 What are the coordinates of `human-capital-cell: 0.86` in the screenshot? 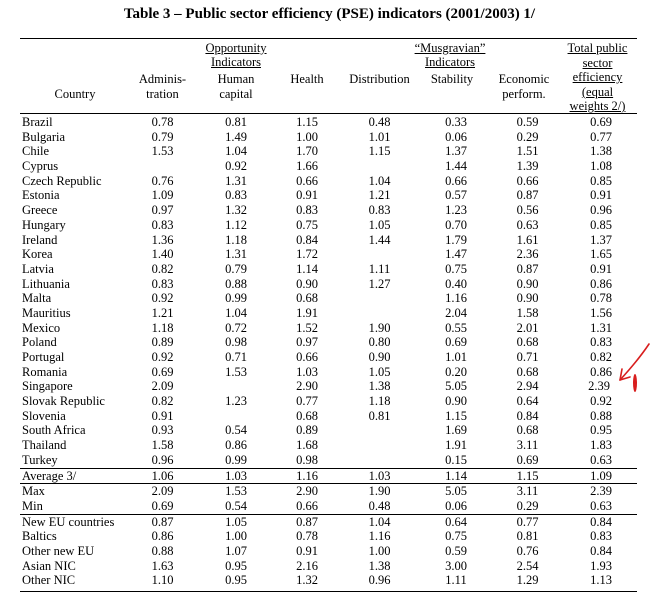 It's located at (236, 445).